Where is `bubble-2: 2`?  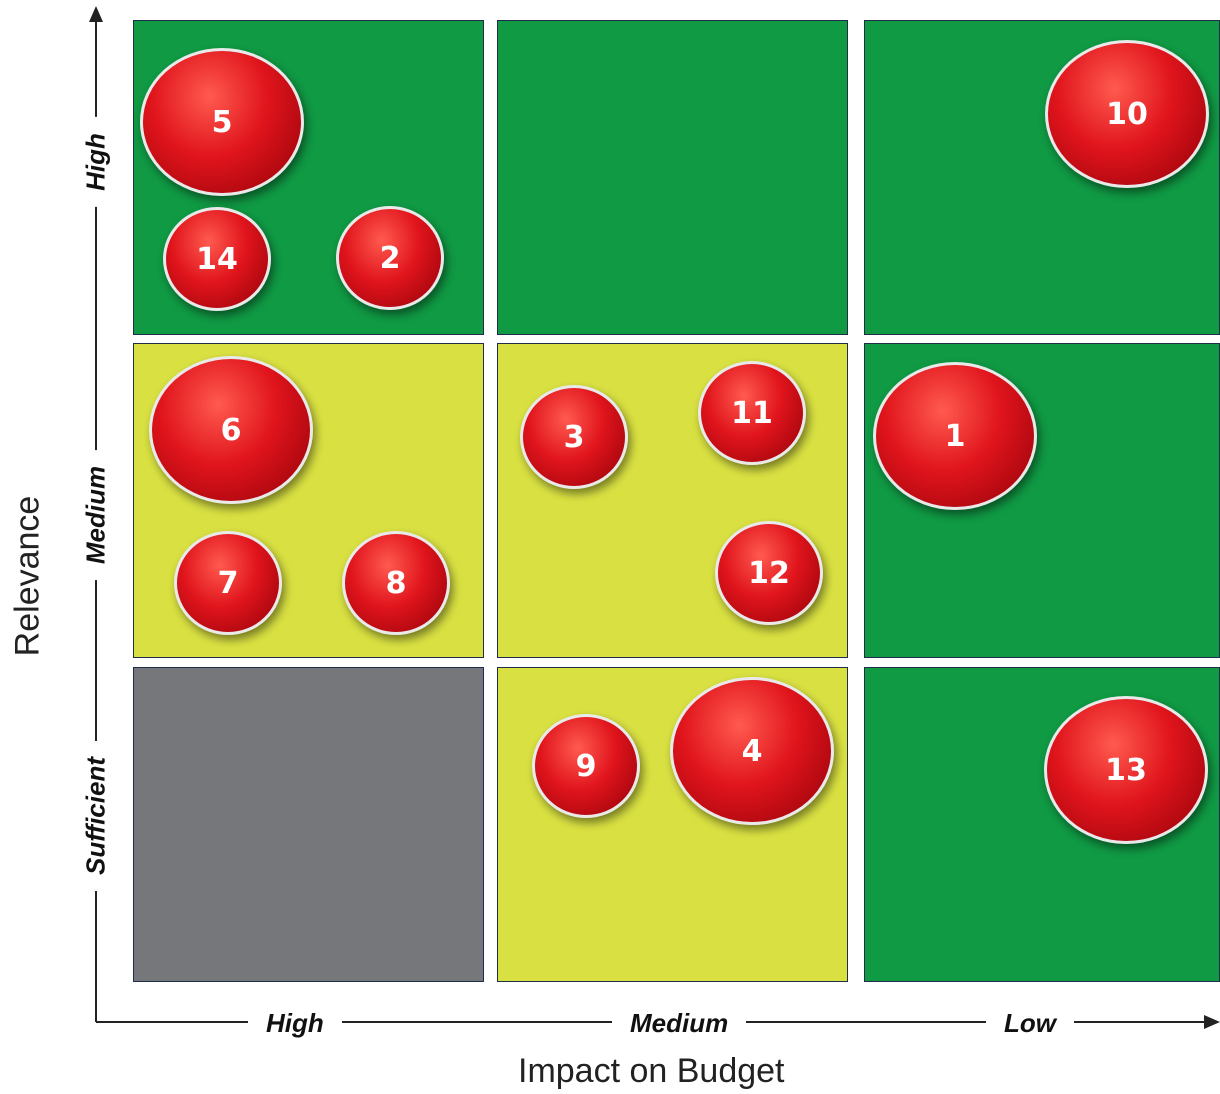 bubble-2: 2 is located at coordinates (390, 258).